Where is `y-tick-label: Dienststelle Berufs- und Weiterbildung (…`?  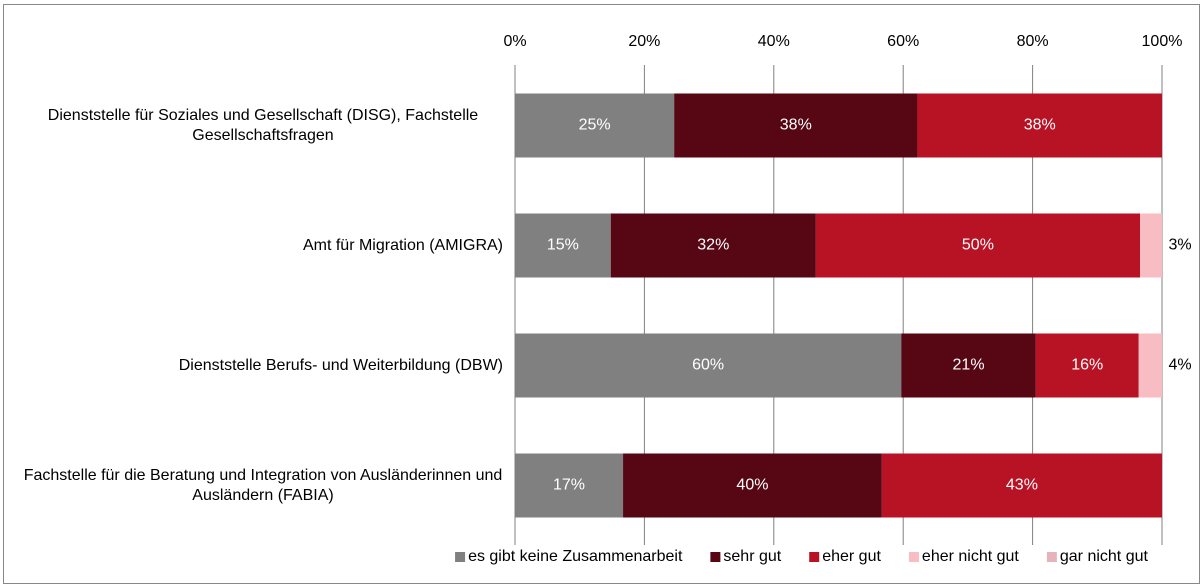 y-tick-label: Dienststelle Berufs- und Weiterbildung (… is located at coordinates (340, 365).